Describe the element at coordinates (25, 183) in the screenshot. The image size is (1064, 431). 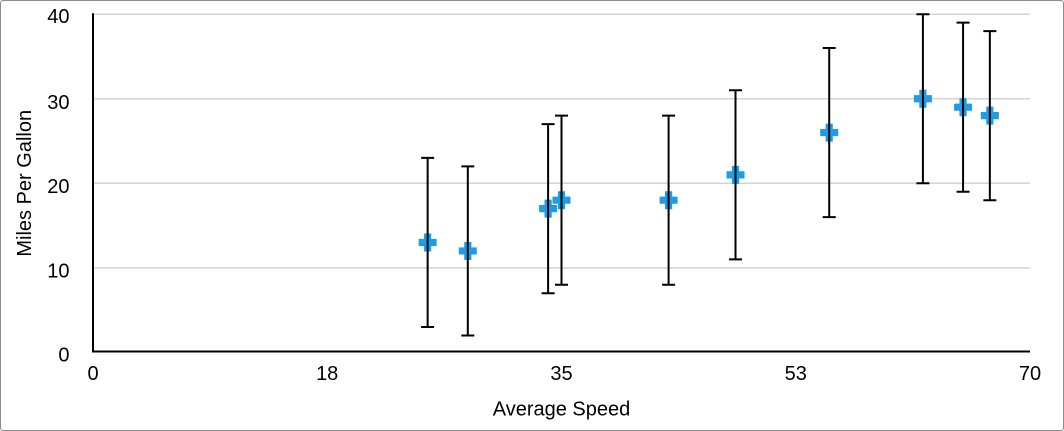
I see `svg-text: Miles Per Gallon` at that location.